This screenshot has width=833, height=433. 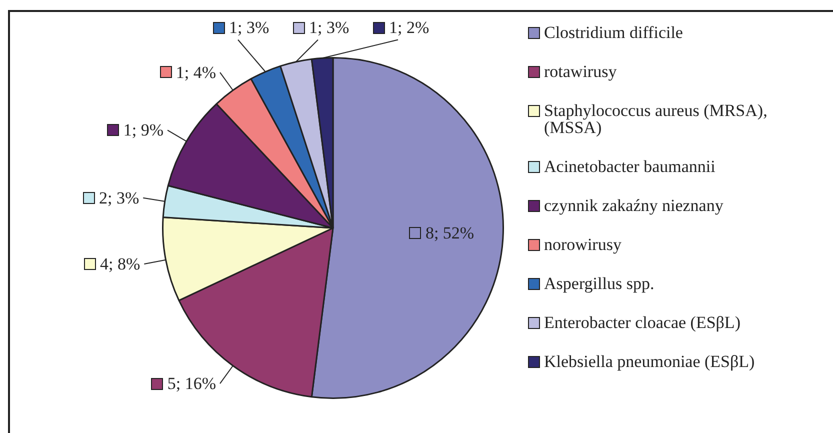 I want to click on legend-label: Enterobacter cloacae (ESβL), so click(x=642, y=322).